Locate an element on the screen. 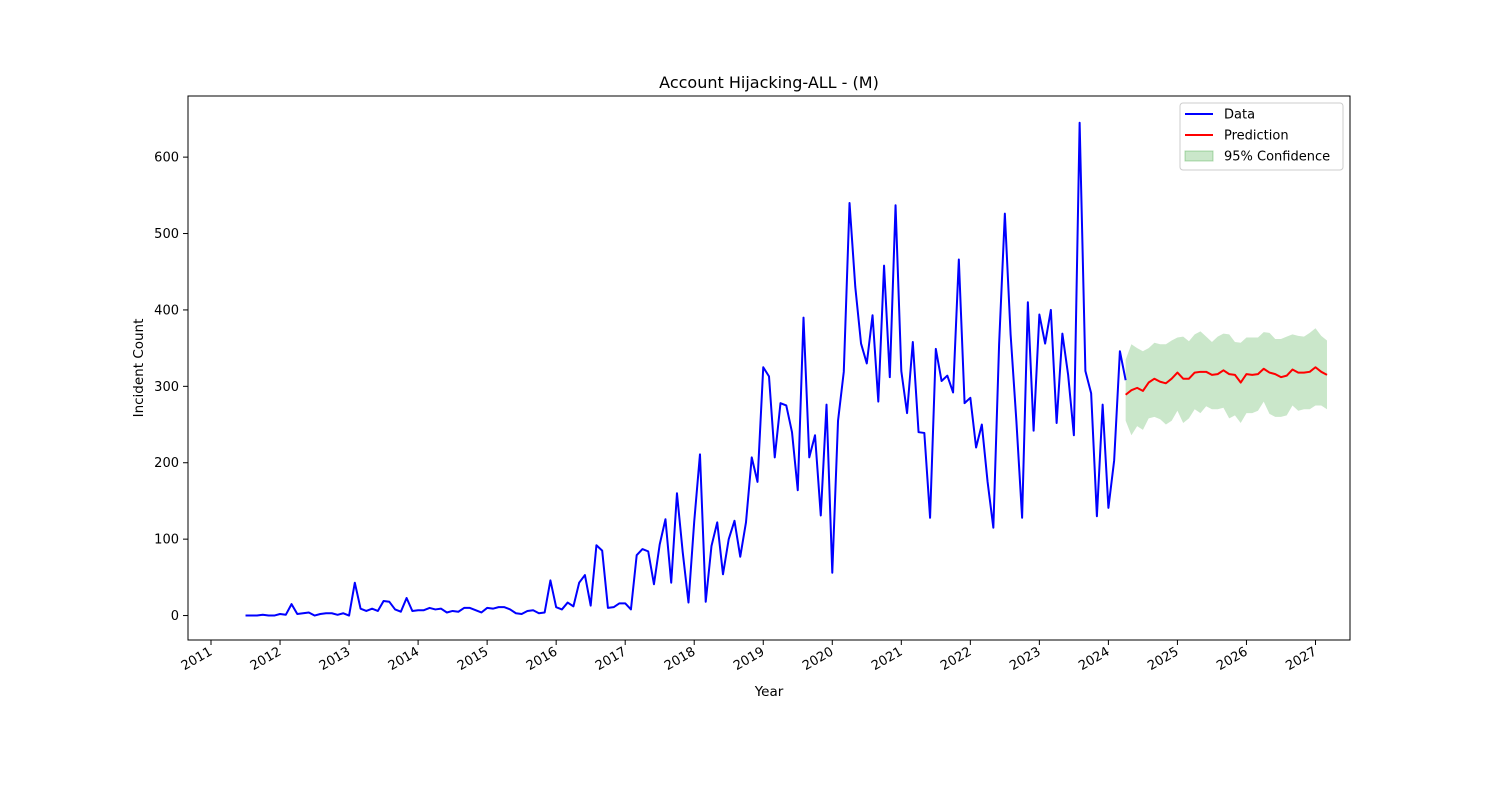 This screenshot has width=1500, height=800. x-axis-title: Year is located at coordinates (769, 692).